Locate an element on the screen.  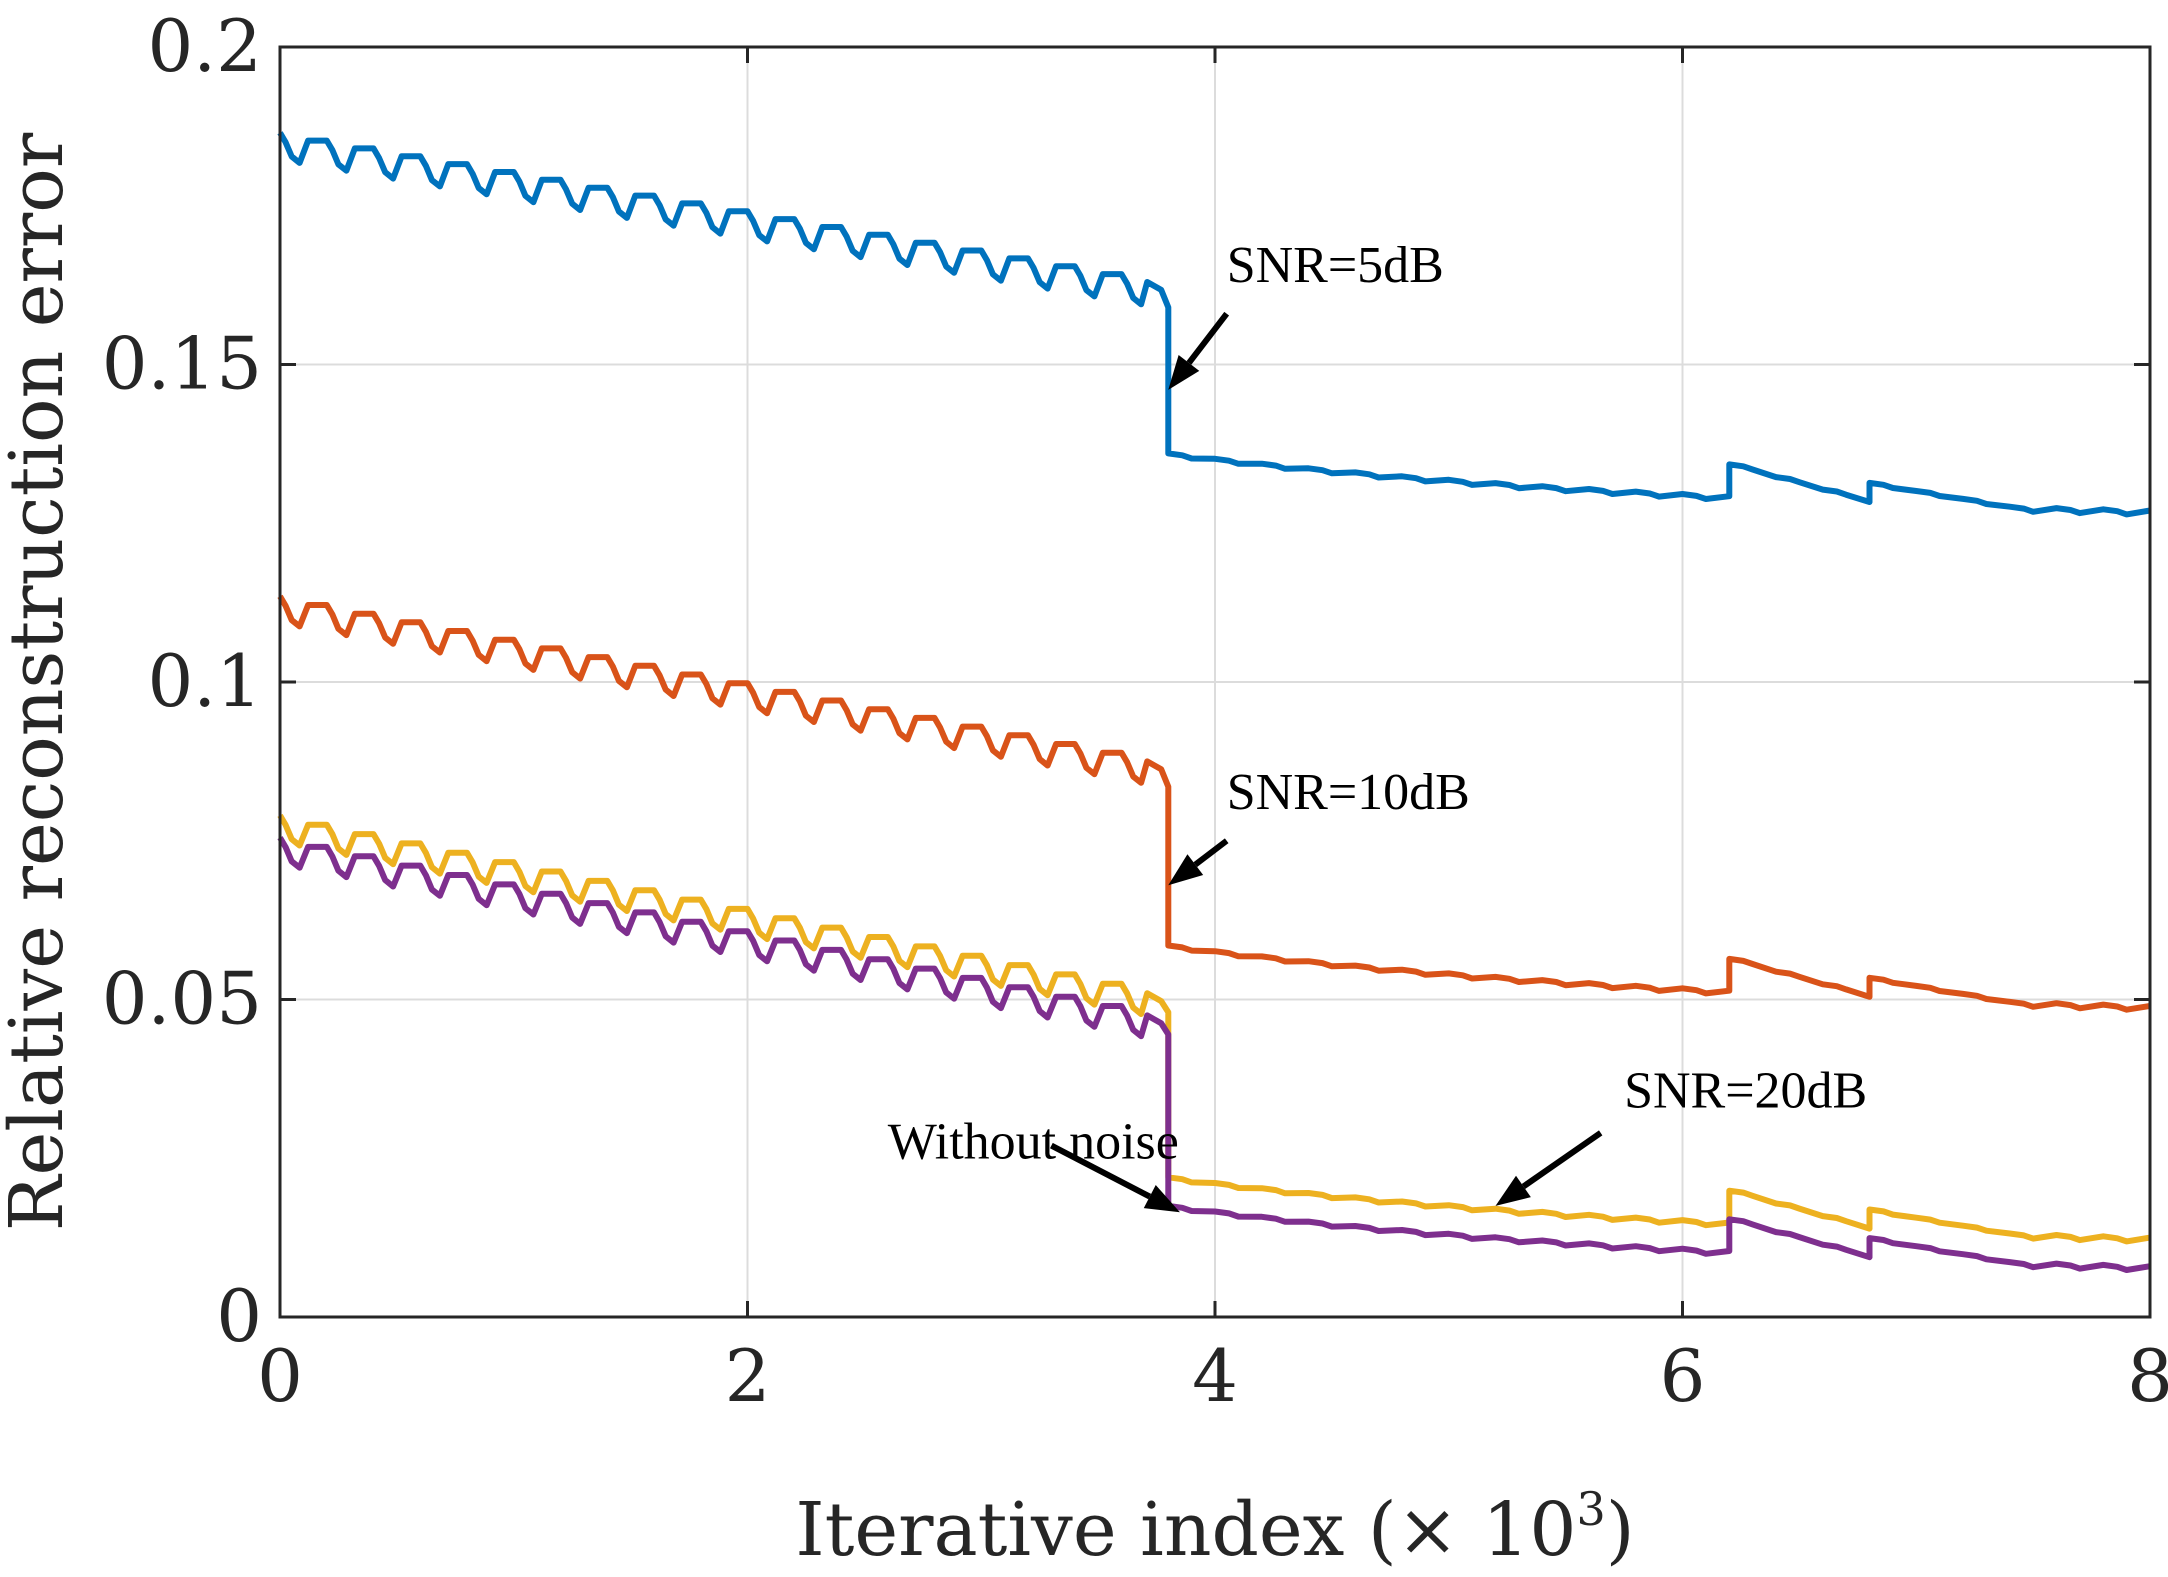
x-axis-title: Iterative index (× 103) is located at coordinates (1214, 1527).